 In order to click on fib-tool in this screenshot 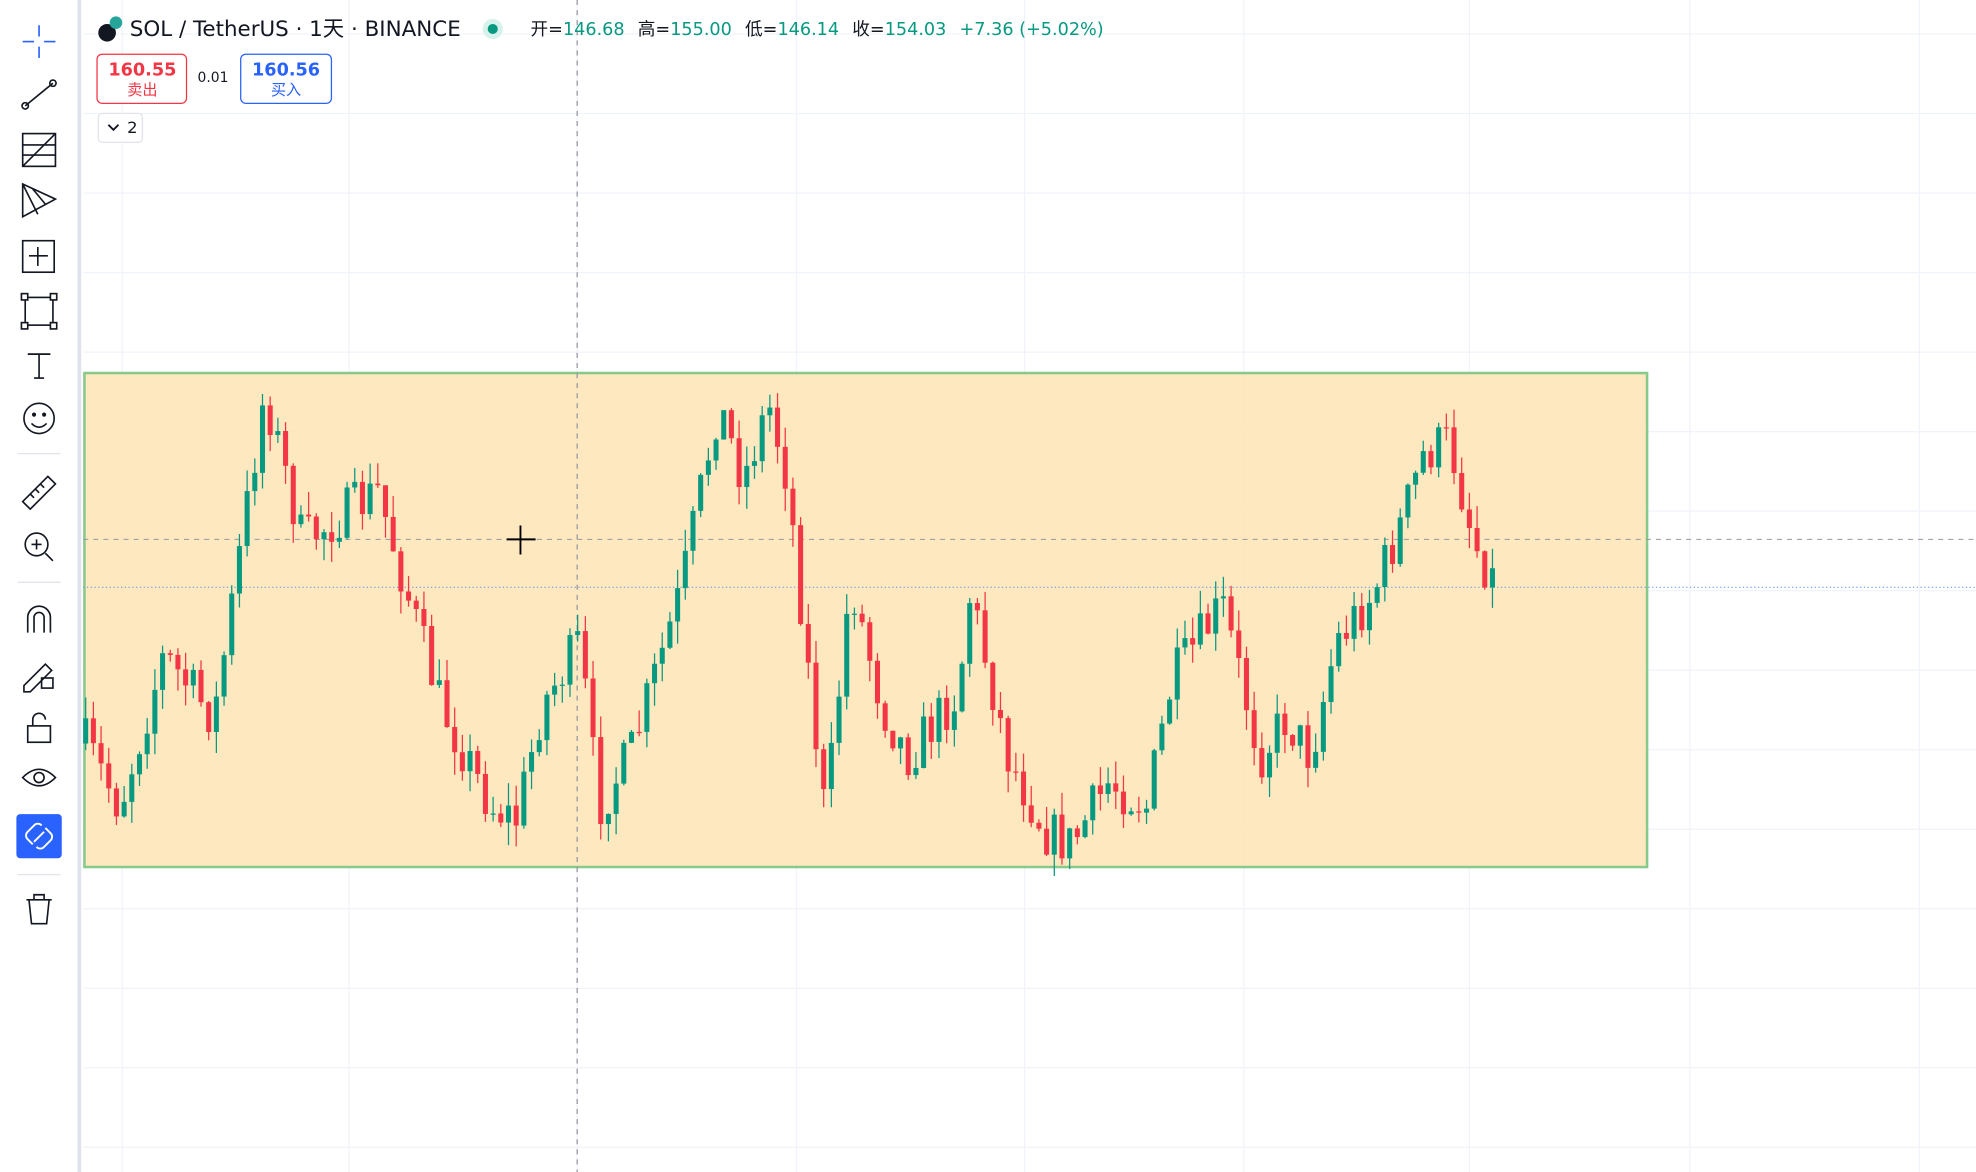, I will do `click(39, 150)`.